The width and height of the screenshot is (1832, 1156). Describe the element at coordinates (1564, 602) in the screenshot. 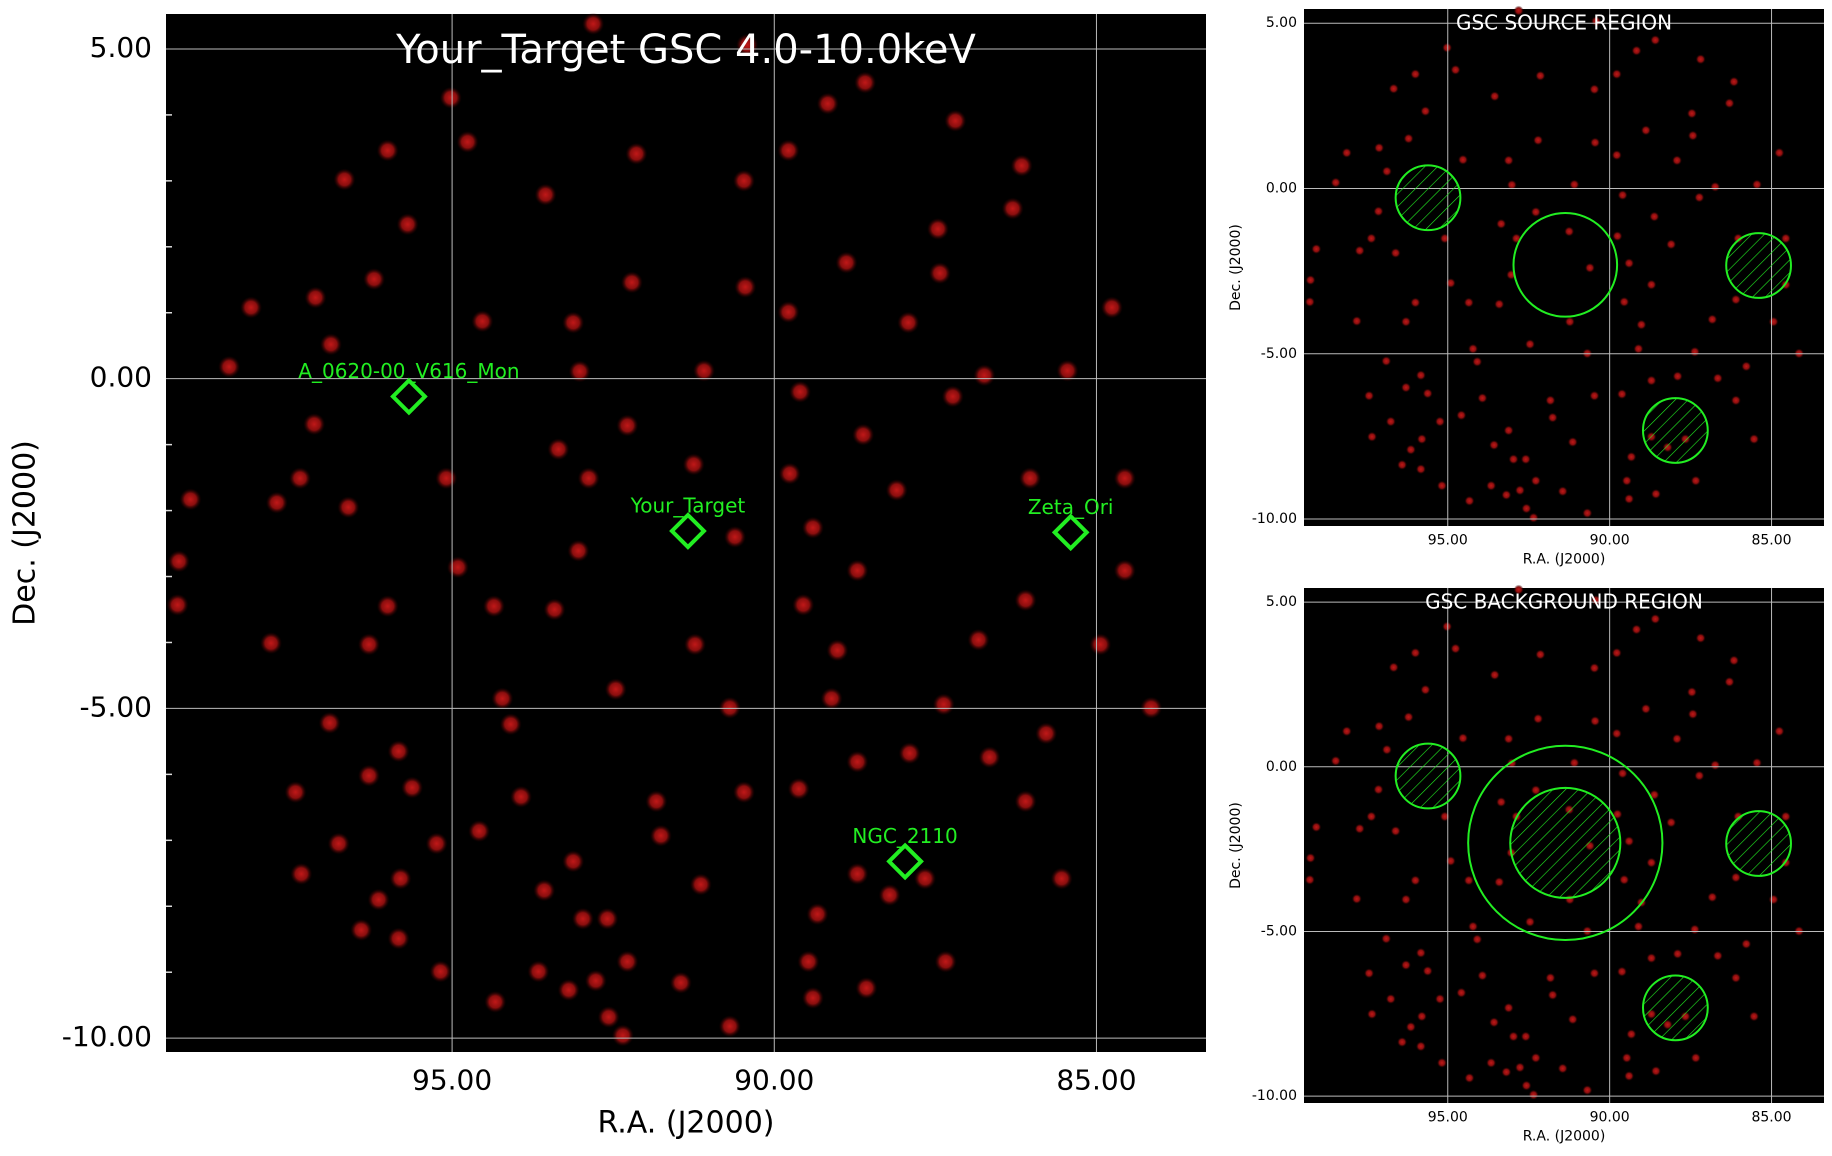

I see `chart-title: GSC BACKGROUND REGION` at that location.